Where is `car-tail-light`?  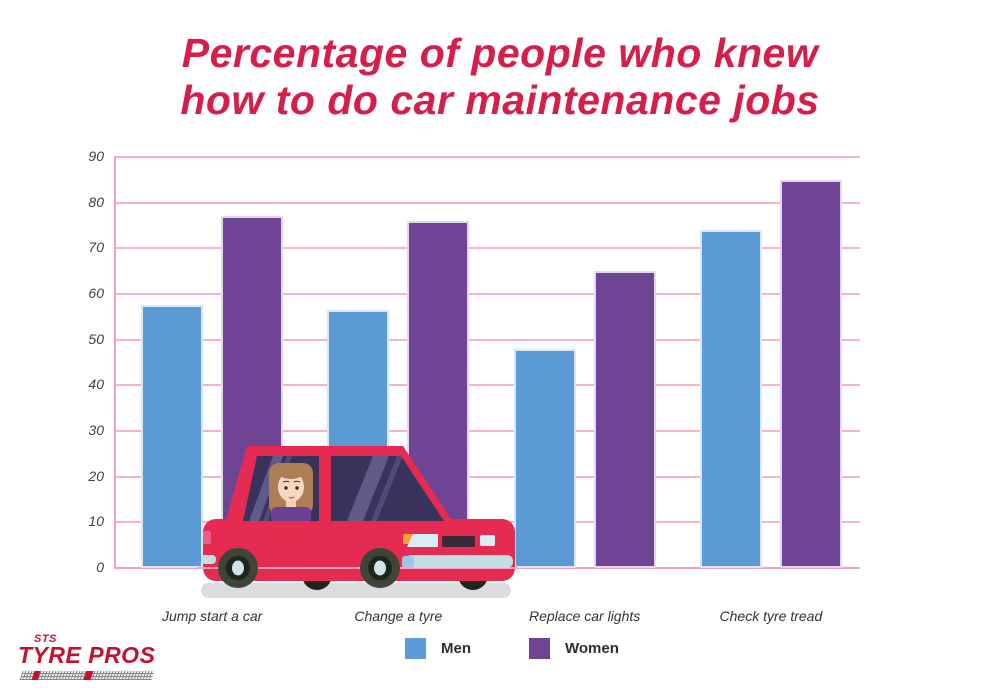
car-tail-light is located at coordinates (207, 537).